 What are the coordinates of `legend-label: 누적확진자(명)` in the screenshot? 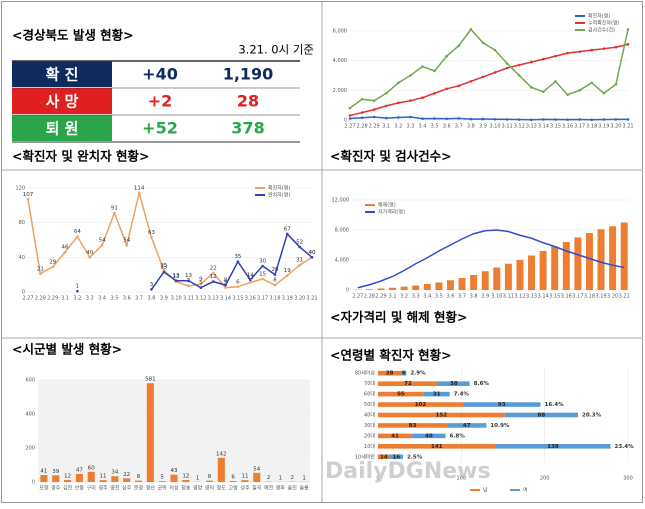 It's located at (604, 23).